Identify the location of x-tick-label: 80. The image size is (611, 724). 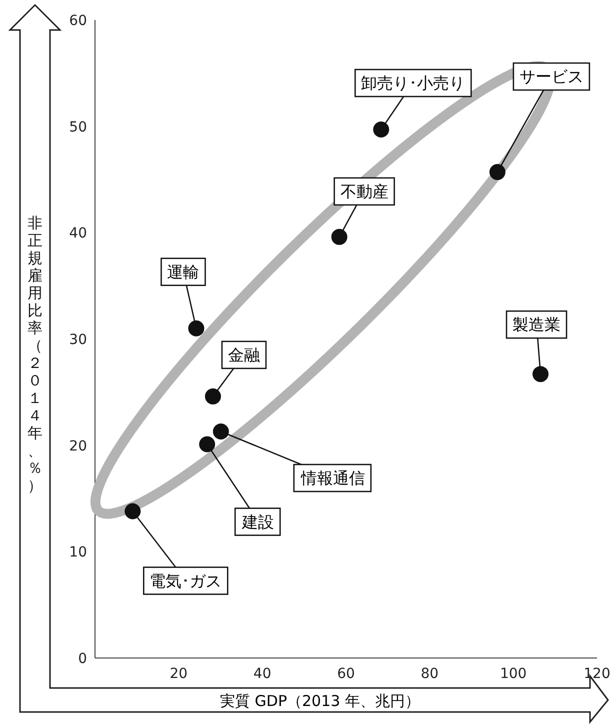
(429, 674).